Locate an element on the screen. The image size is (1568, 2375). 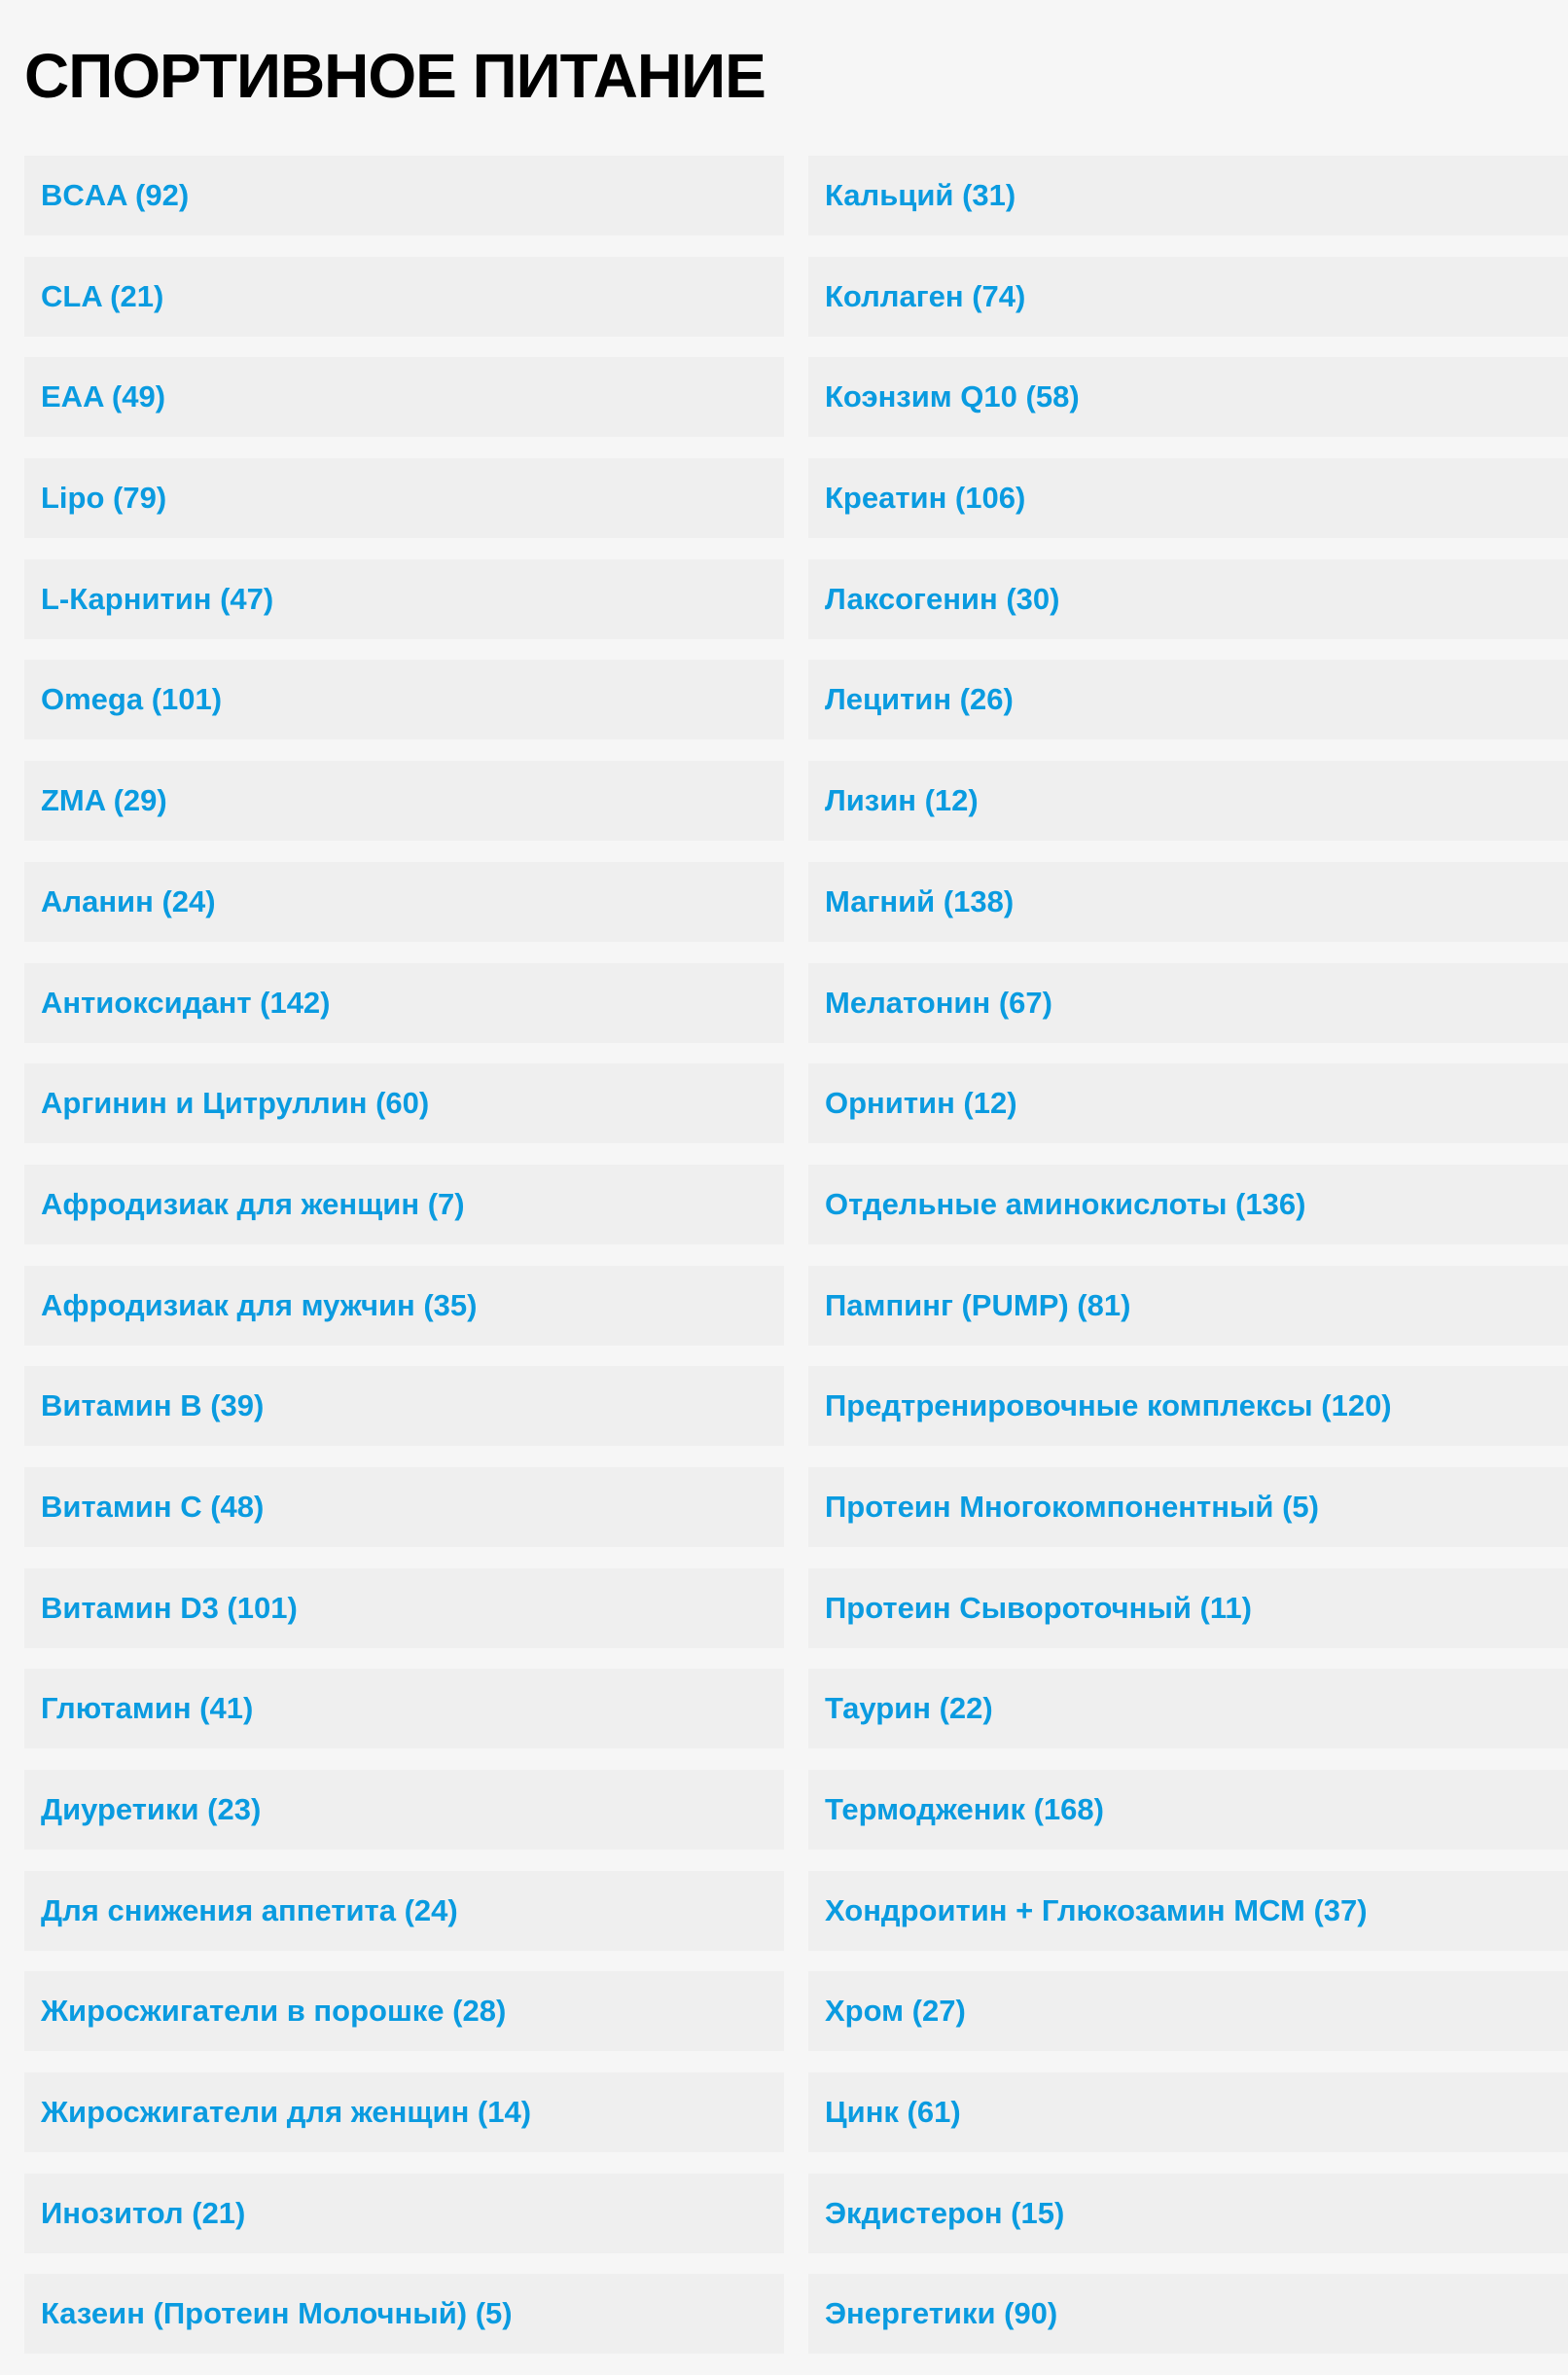
category-link: Предтренировочные комплексы (120) is located at coordinates (1188, 1407).